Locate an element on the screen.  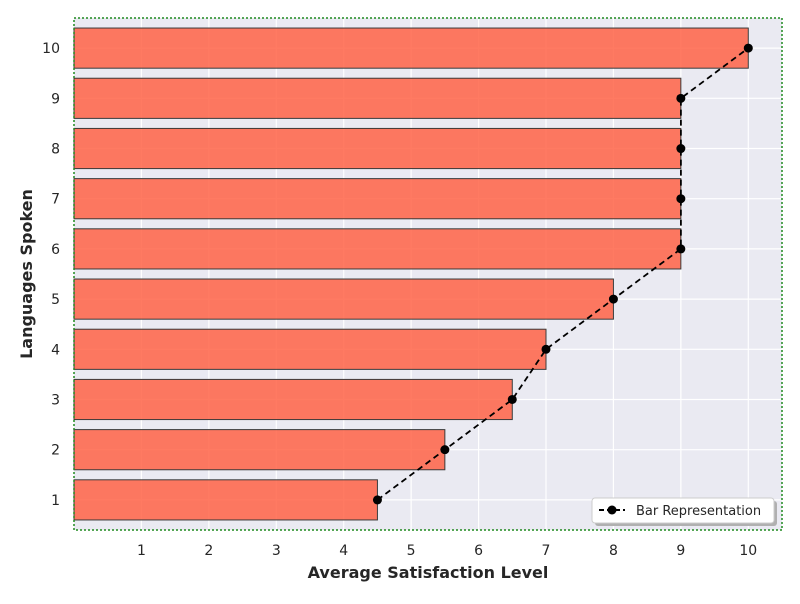
x-tick-label: 7 is located at coordinates (546, 551).